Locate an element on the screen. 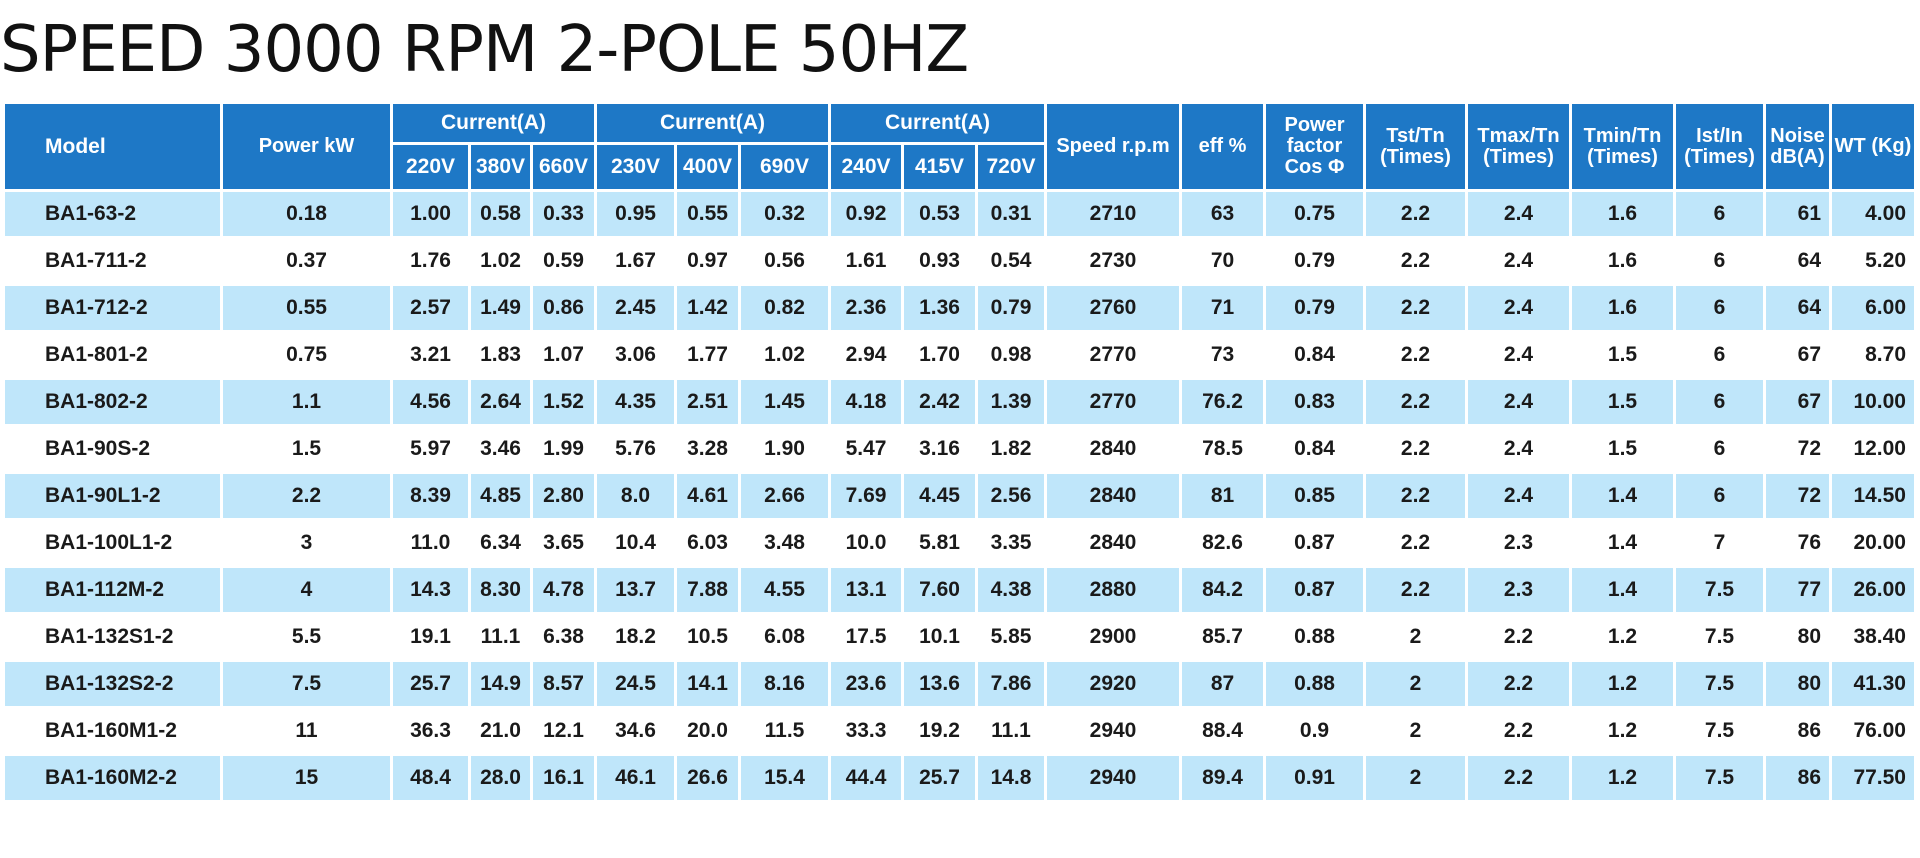  ist-cell: 7 is located at coordinates (1719, 543).